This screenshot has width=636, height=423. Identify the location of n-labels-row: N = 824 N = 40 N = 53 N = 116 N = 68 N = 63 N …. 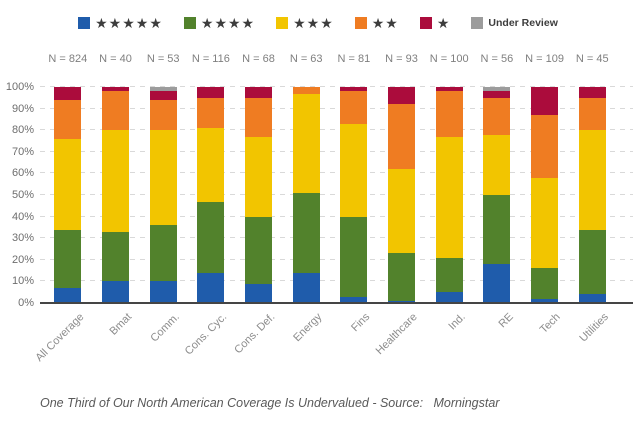
(330, 59).